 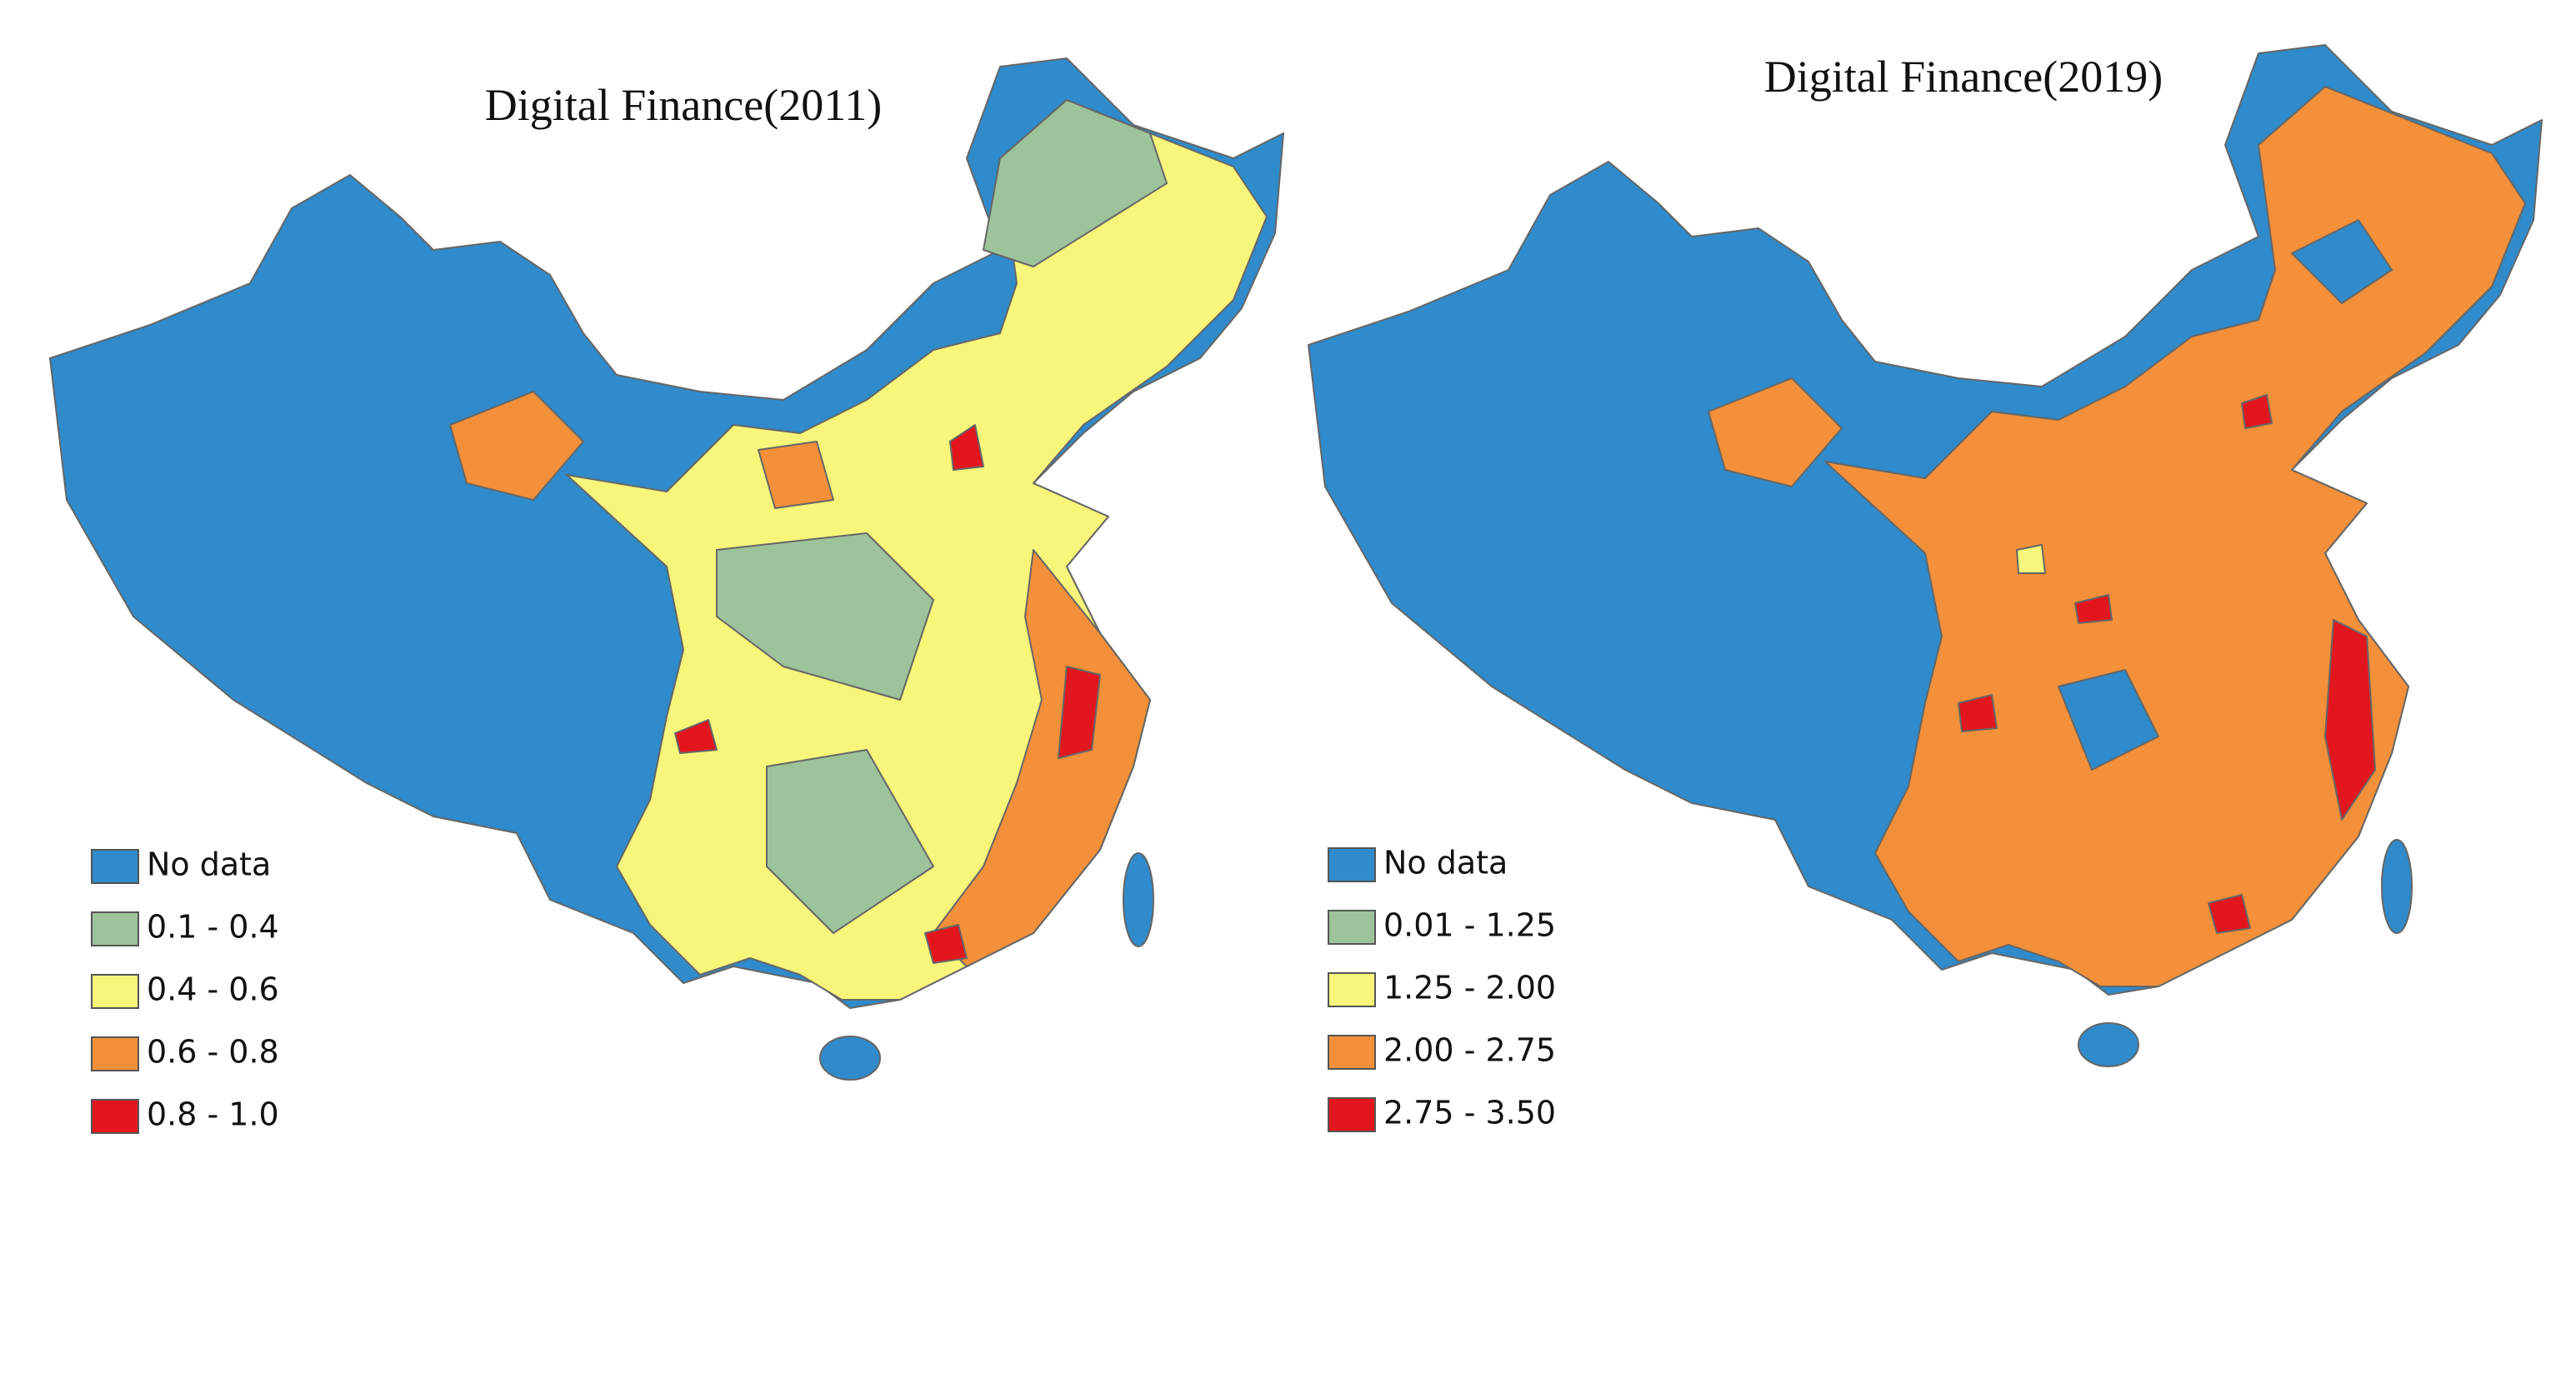 I want to click on map-title: Digital Finance(2019), so click(x=1963, y=77).